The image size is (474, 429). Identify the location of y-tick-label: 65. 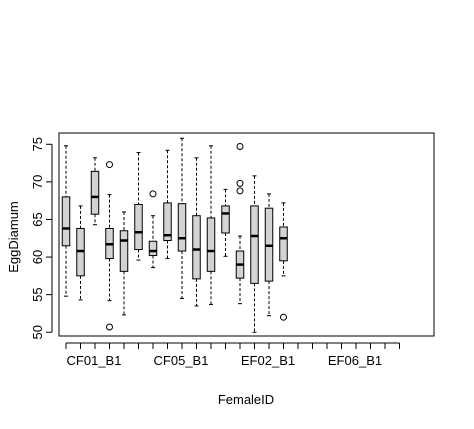
(37, 219).